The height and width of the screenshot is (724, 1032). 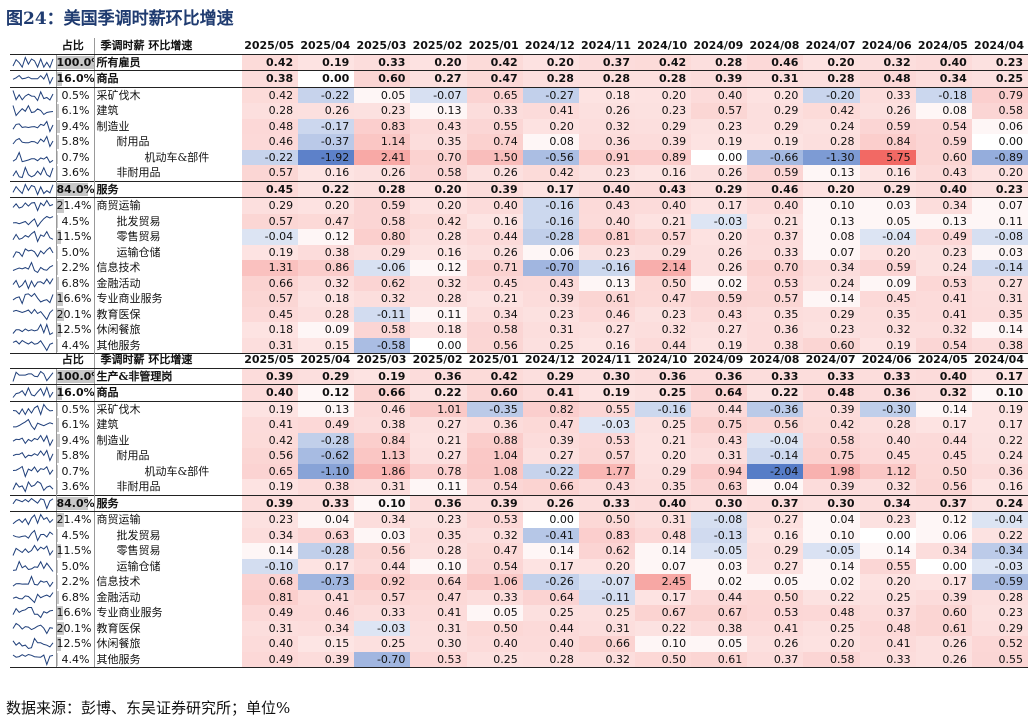 I want to click on column-header: 2025/05, so click(x=270, y=360).